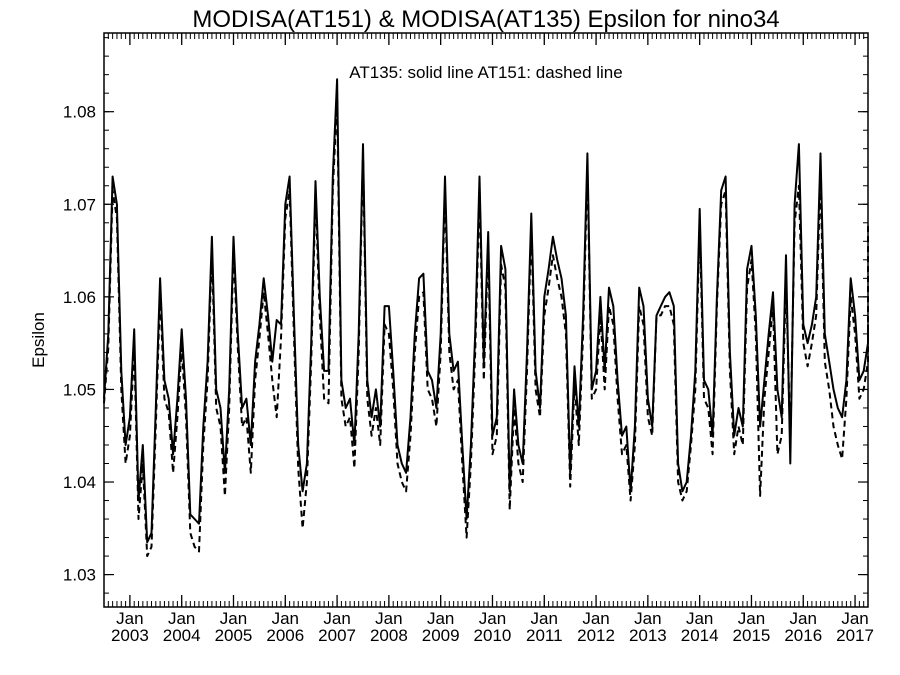 Image resolution: width=900 pixels, height=675 pixels. I want to click on x-tick-year: 2006, so click(285, 635).